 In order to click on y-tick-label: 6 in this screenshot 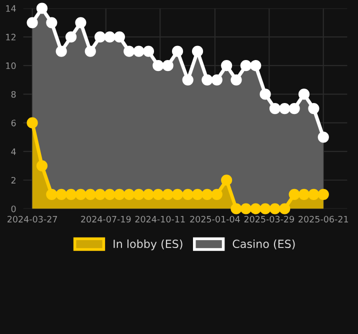, I will do `click(13, 123)`.